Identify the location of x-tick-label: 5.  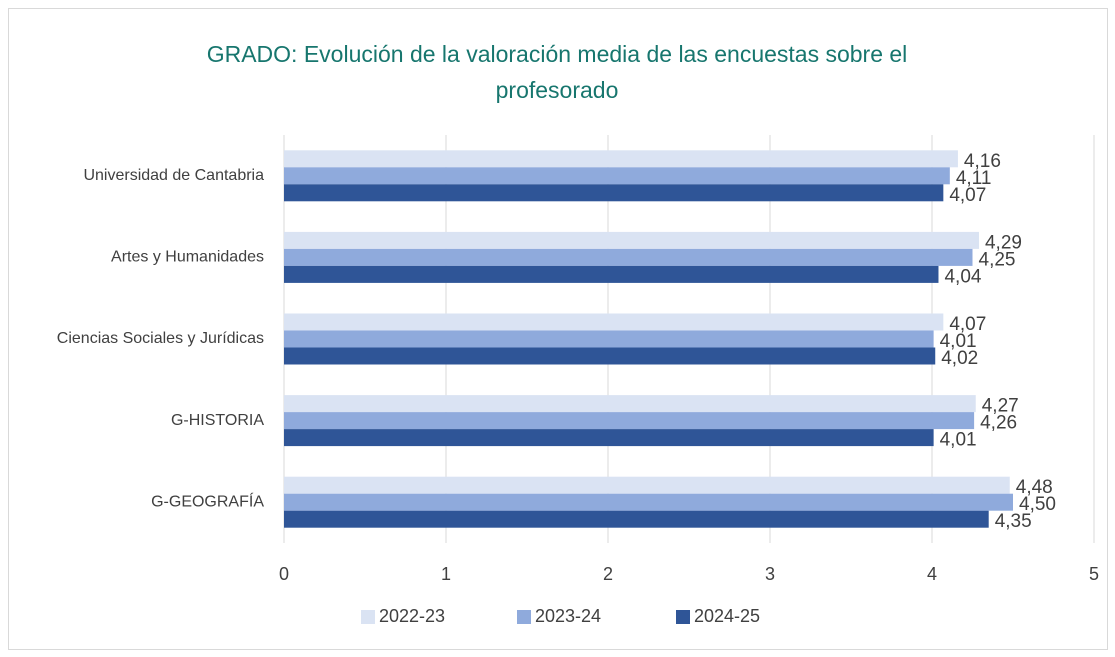
(1094, 574).